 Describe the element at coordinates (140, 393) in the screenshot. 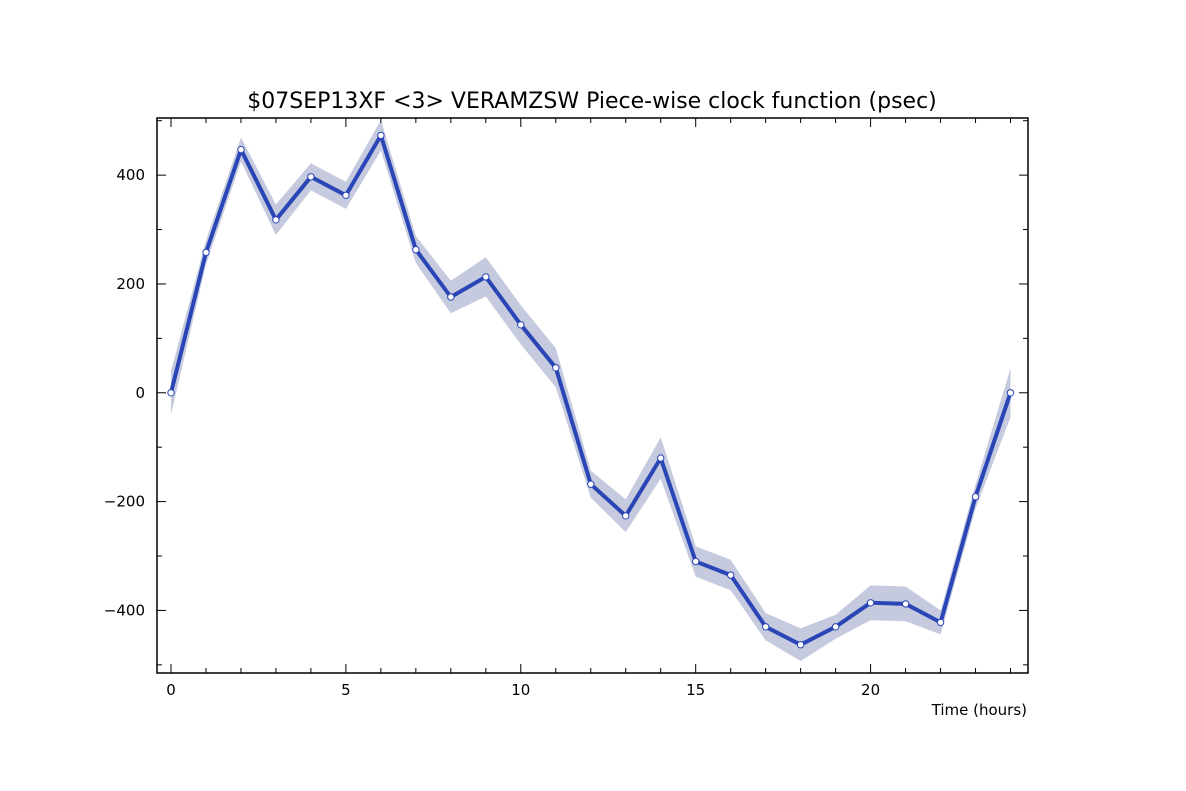

I see `y-tick-label: 0` at that location.